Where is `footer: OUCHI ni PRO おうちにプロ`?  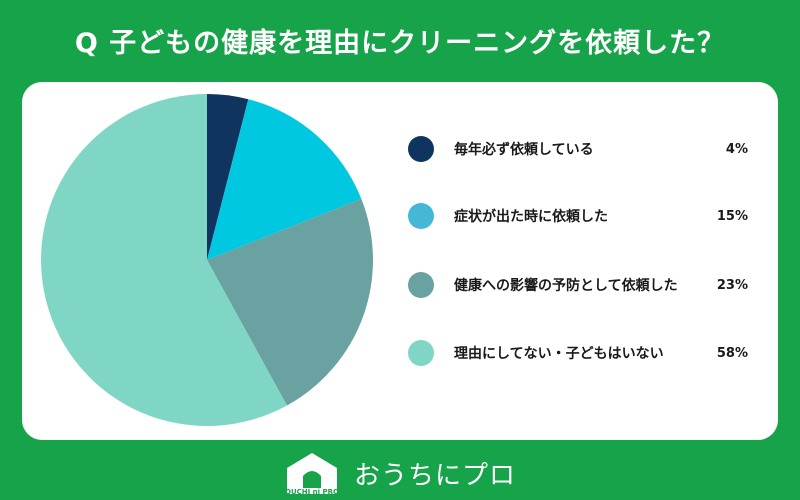 footer: OUCHI ni PRO おうちにプロ is located at coordinates (400, 473).